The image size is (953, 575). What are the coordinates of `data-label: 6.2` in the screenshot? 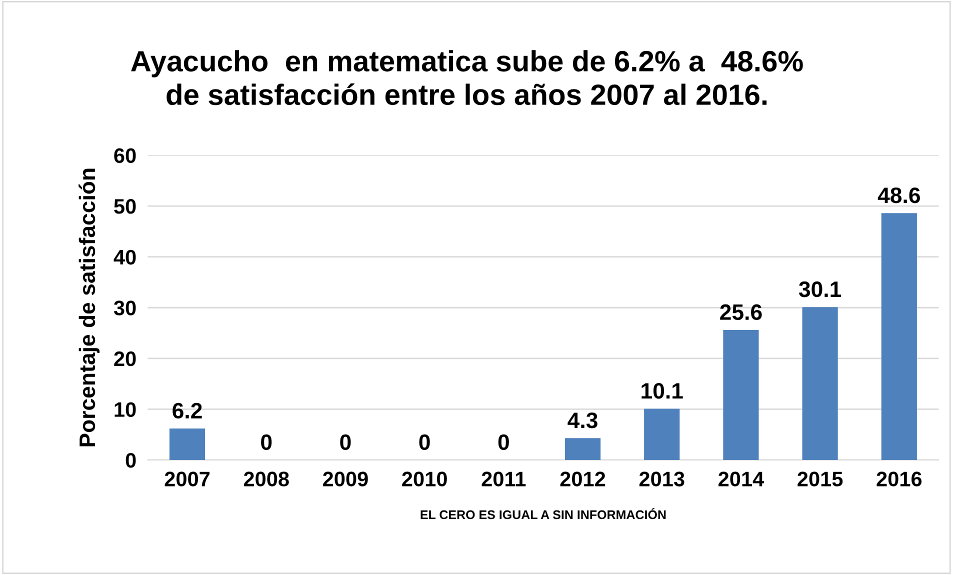 It's located at (187, 410).